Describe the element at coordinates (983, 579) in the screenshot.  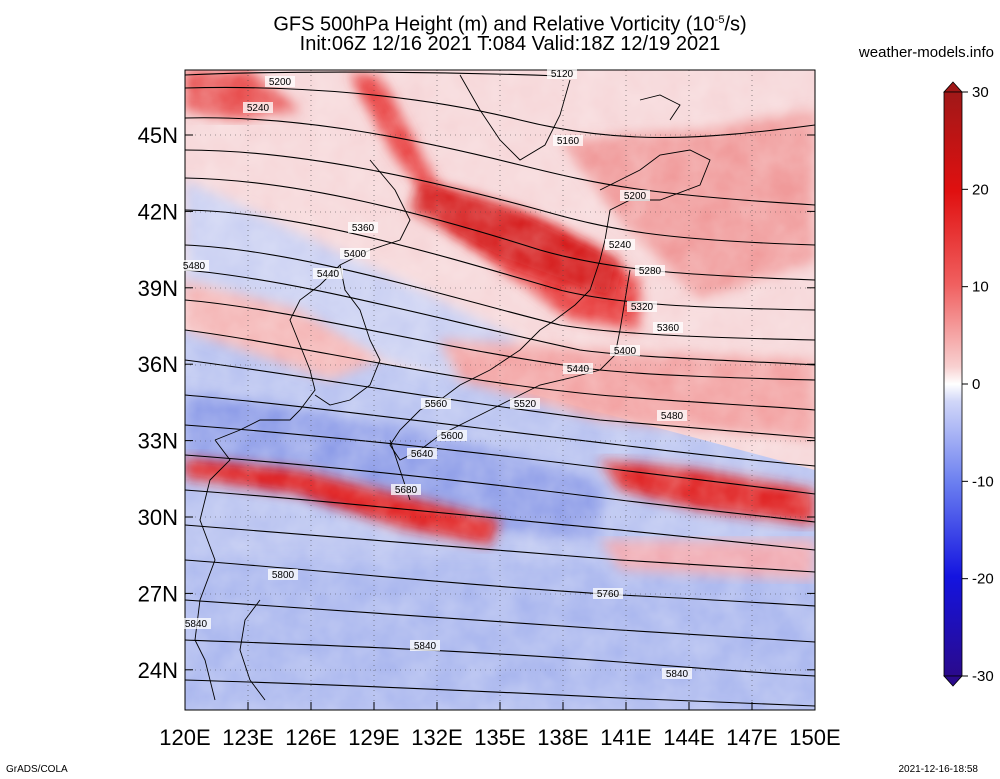
I see `colorbar-tick-label: -20` at that location.